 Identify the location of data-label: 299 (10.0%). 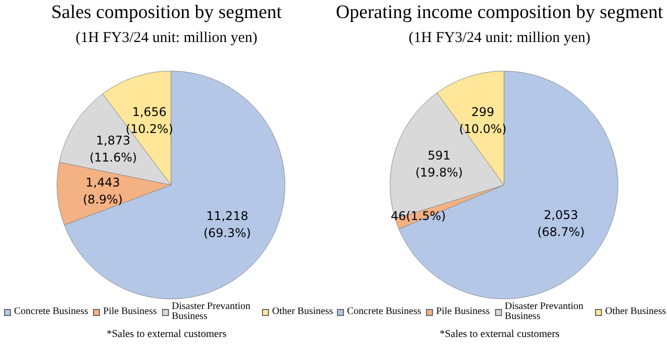
(483, 120).